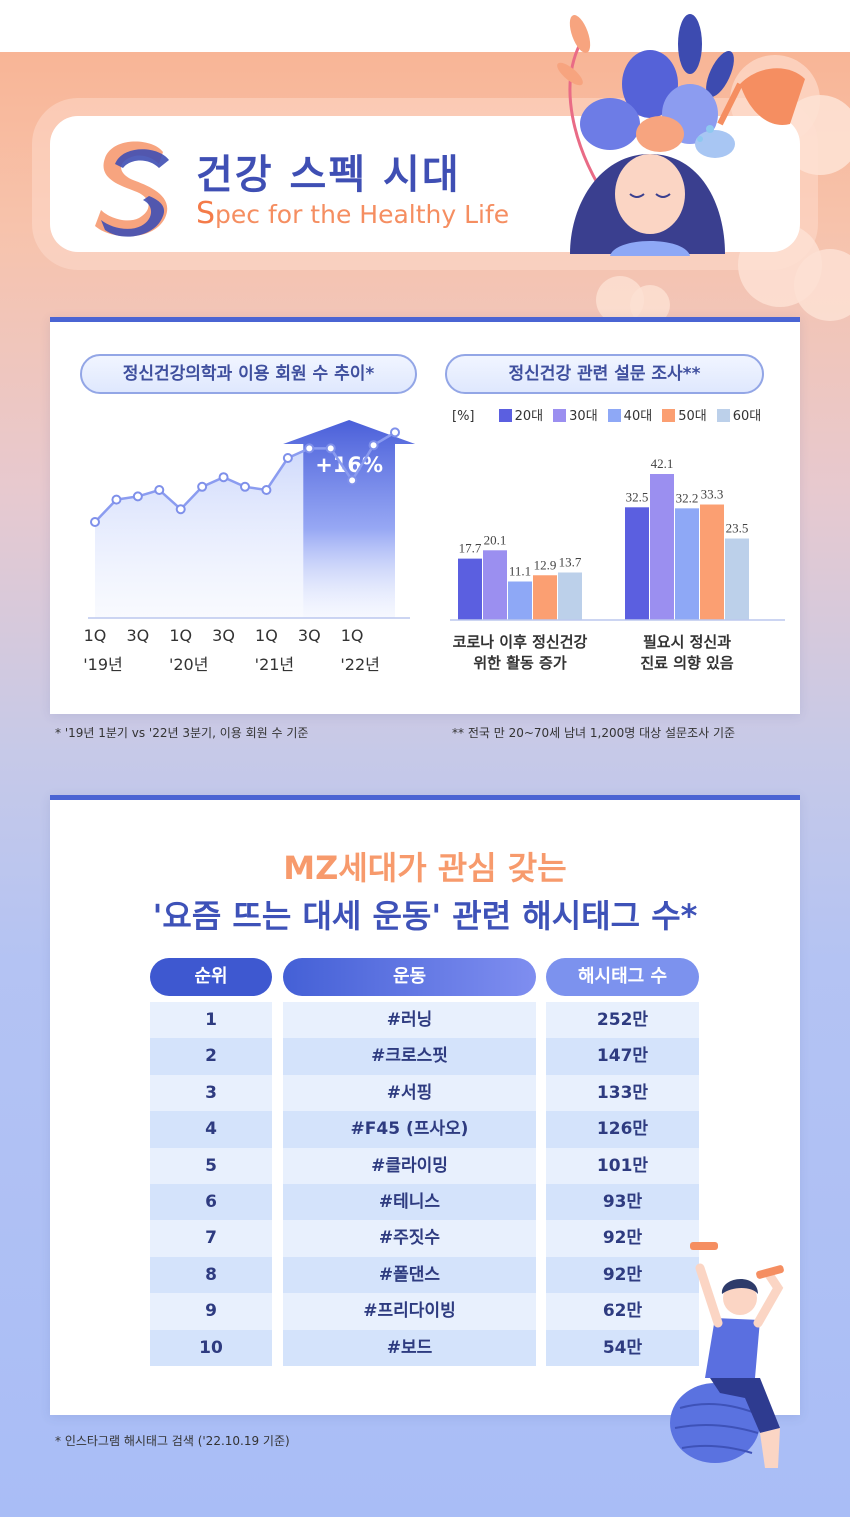  Describe the element at coordinates (712, 494) in the screenshot. I see `bar-value-label: 33.3` at that location.